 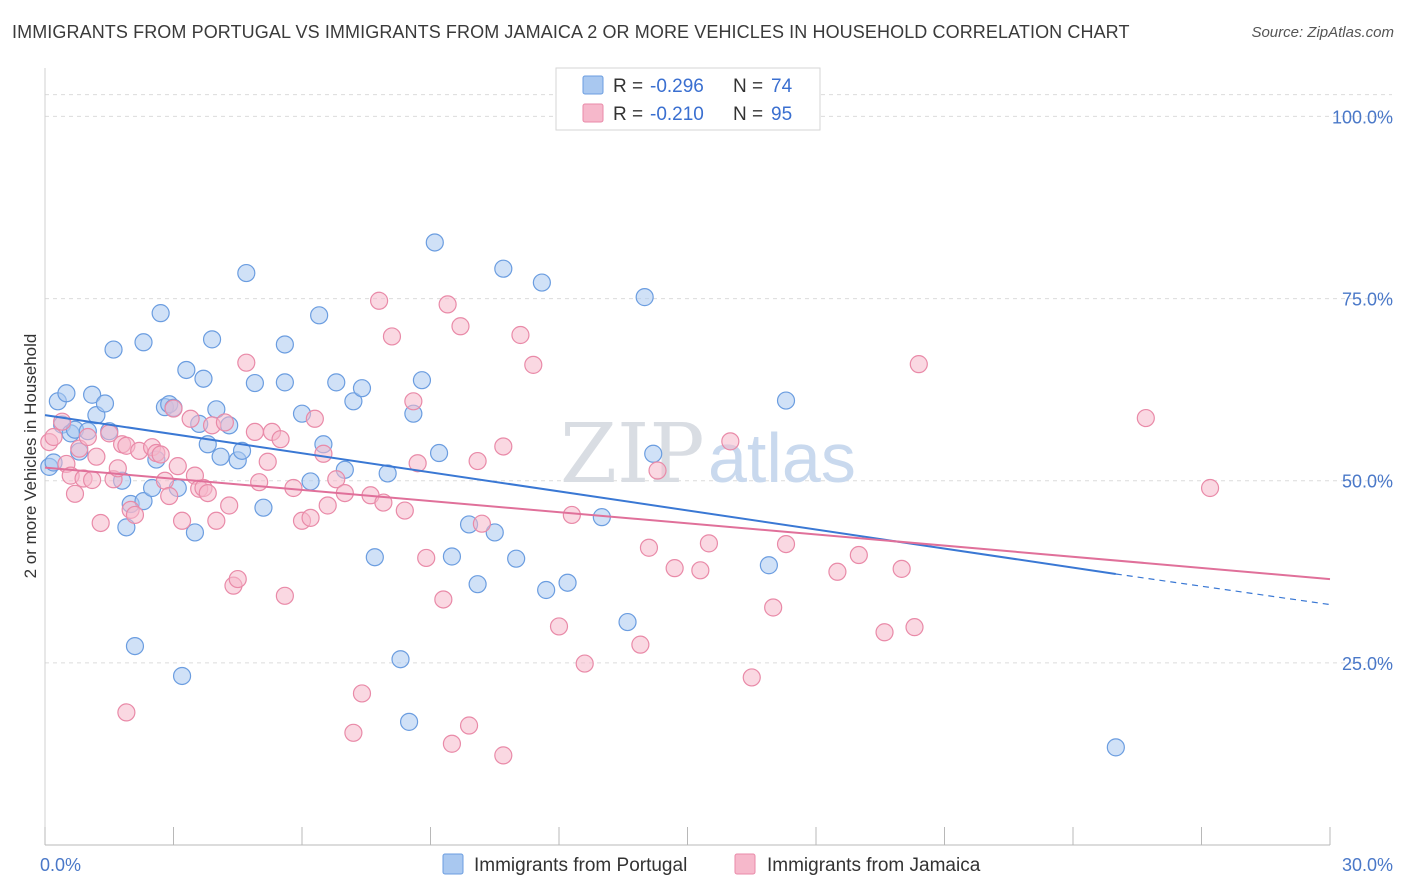 What do you see at coordinates (687, 523) in the screenshot?
I see `trend-line-jamaica` at bounding box center [687, 523].